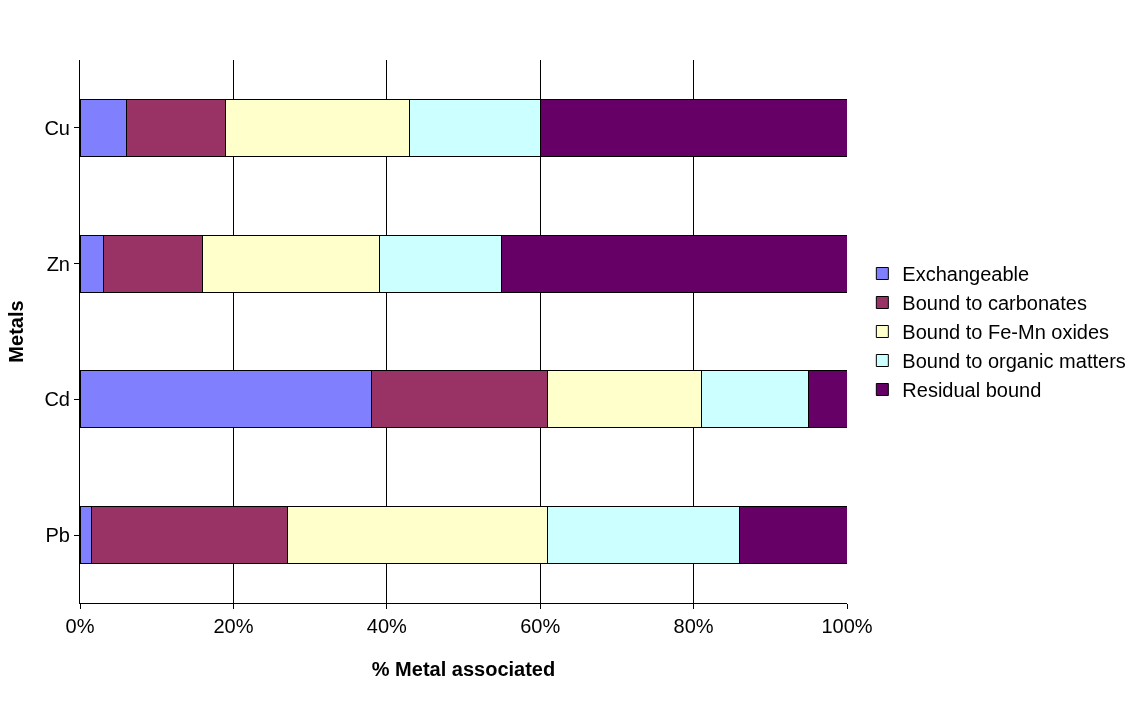 The image size is (1143, 713). What do you see at coordinates (1014, 361) in the screenshot?
I see `legend-label: Bound to organic matters` at bounding box center [1014, 361].